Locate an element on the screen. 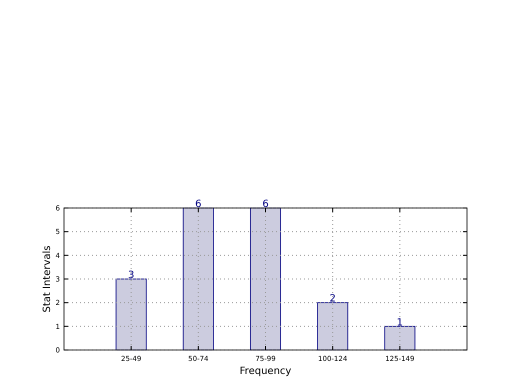  y-axis-title: Stat Intervals is located at coordinates (47, 279).